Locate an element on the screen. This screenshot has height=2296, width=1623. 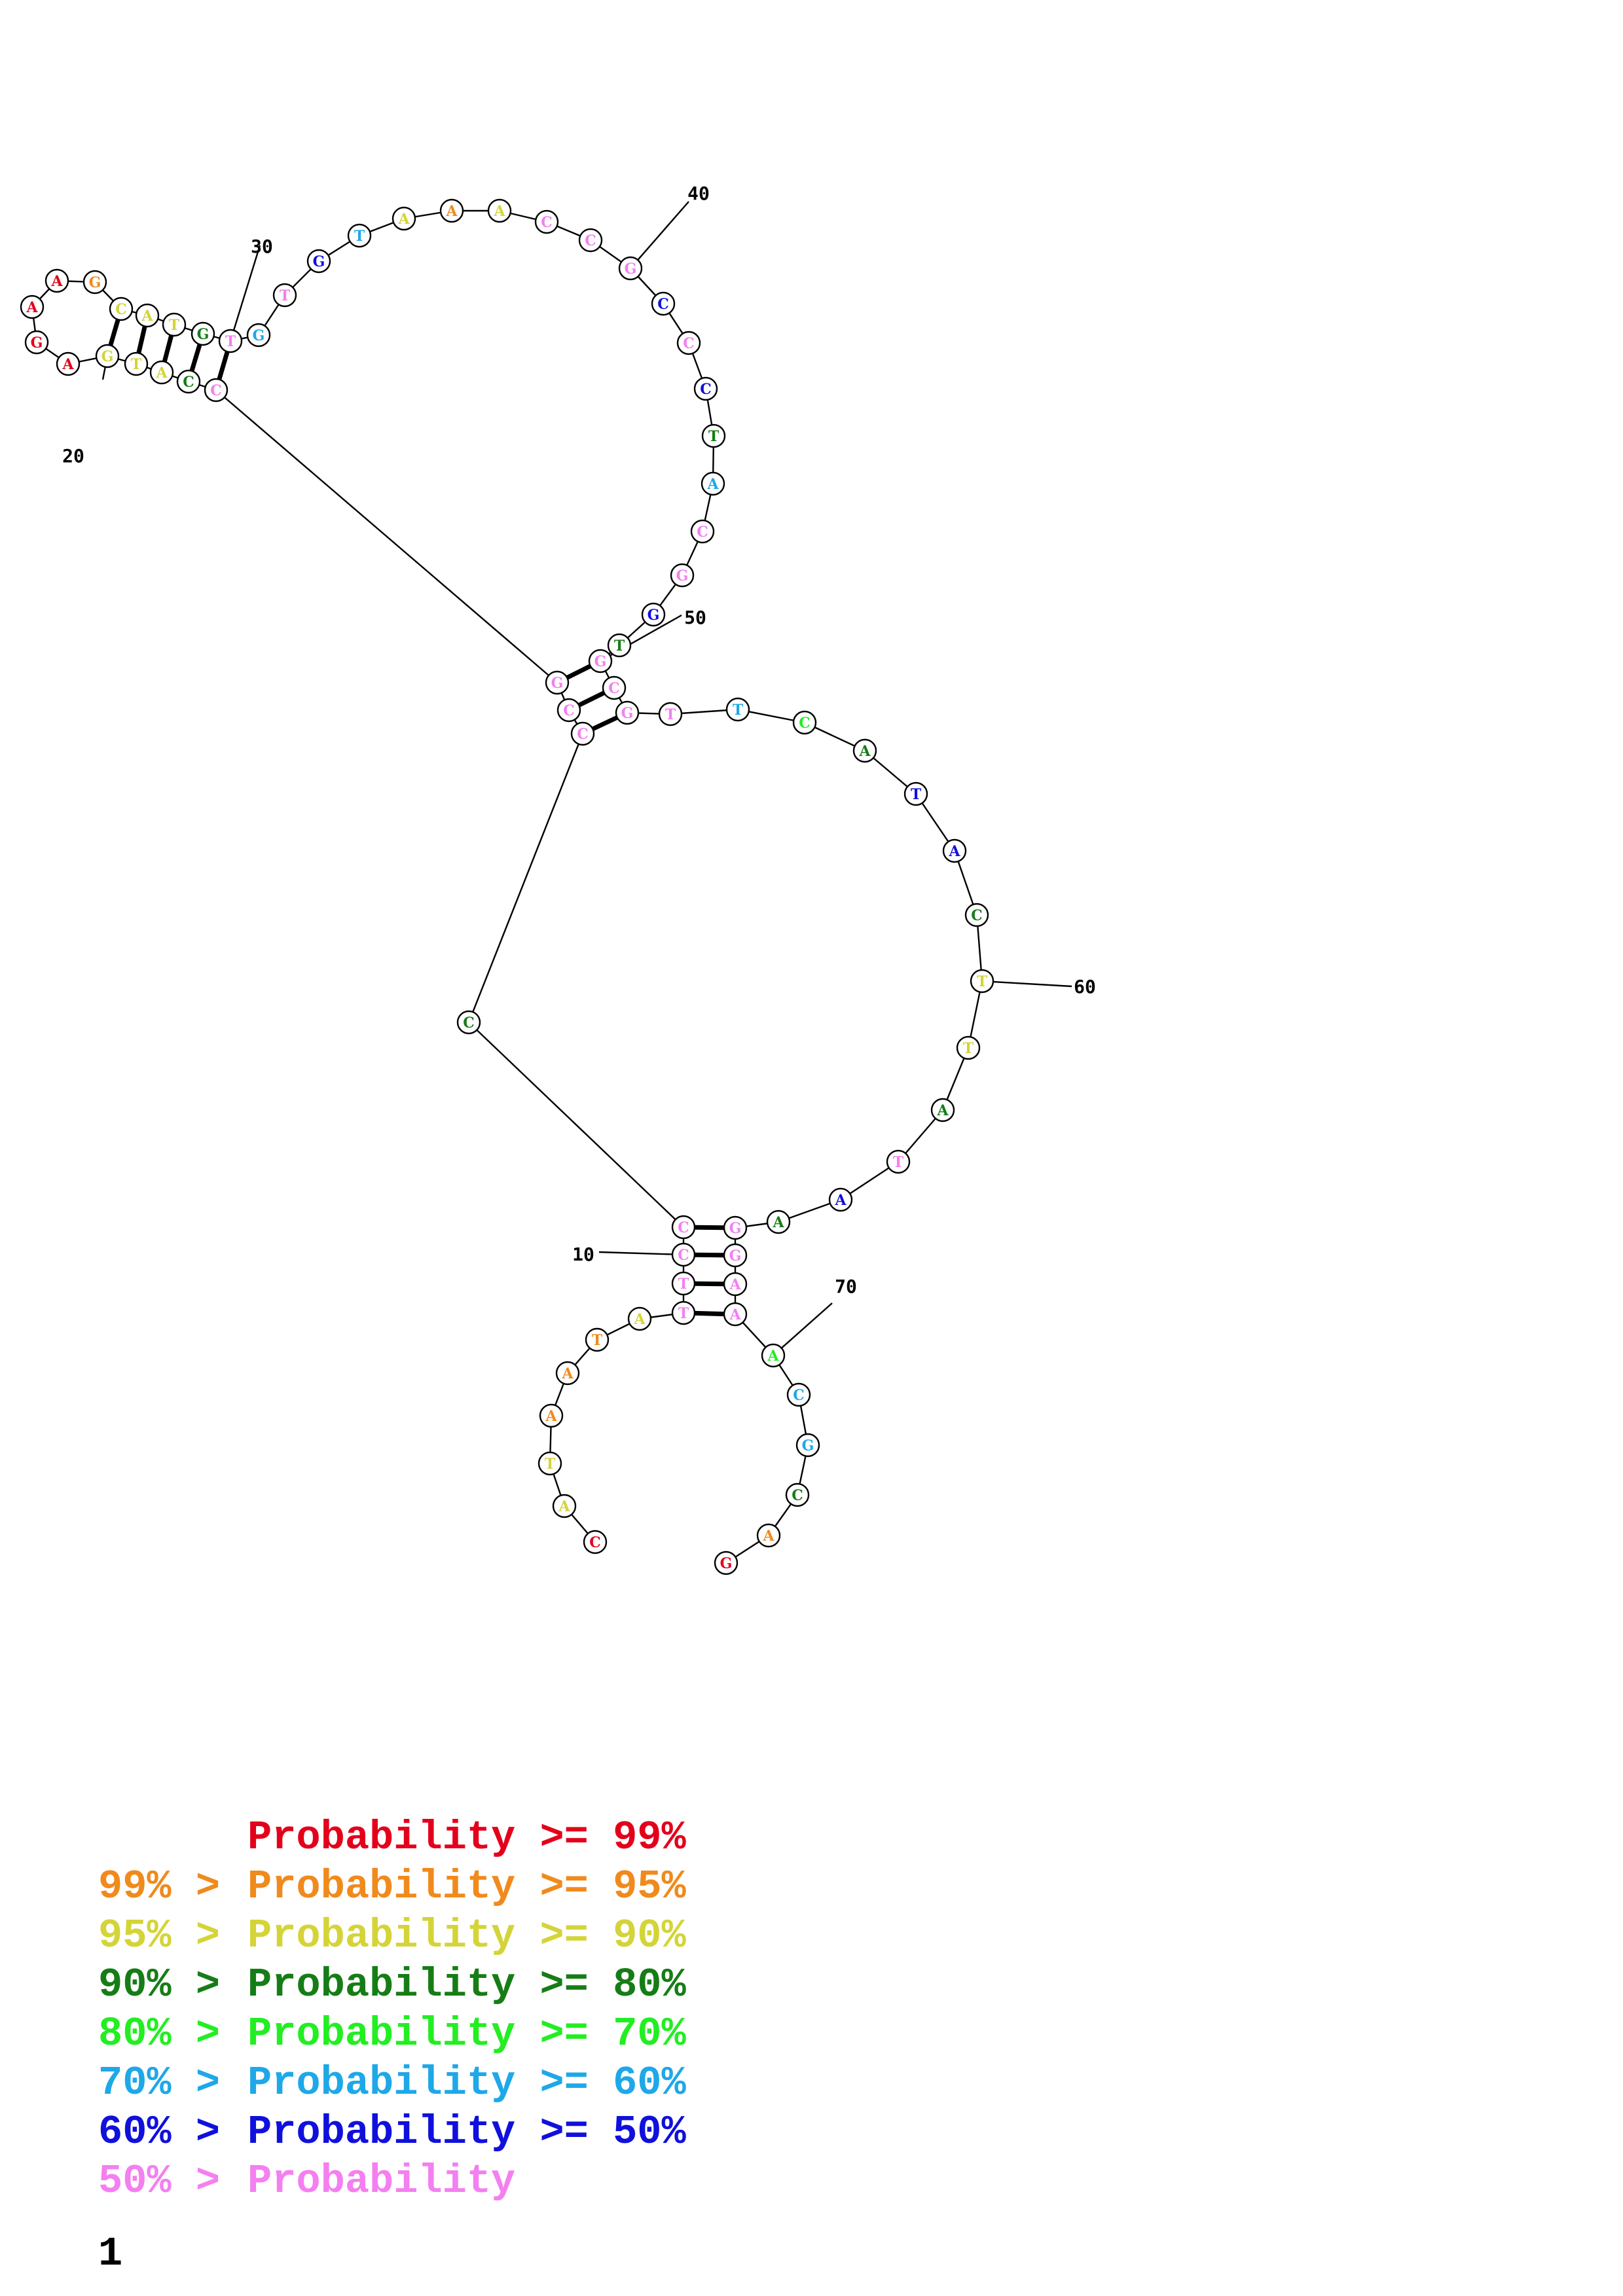
nucleotide-31: G is located at coordinates (258, 335).